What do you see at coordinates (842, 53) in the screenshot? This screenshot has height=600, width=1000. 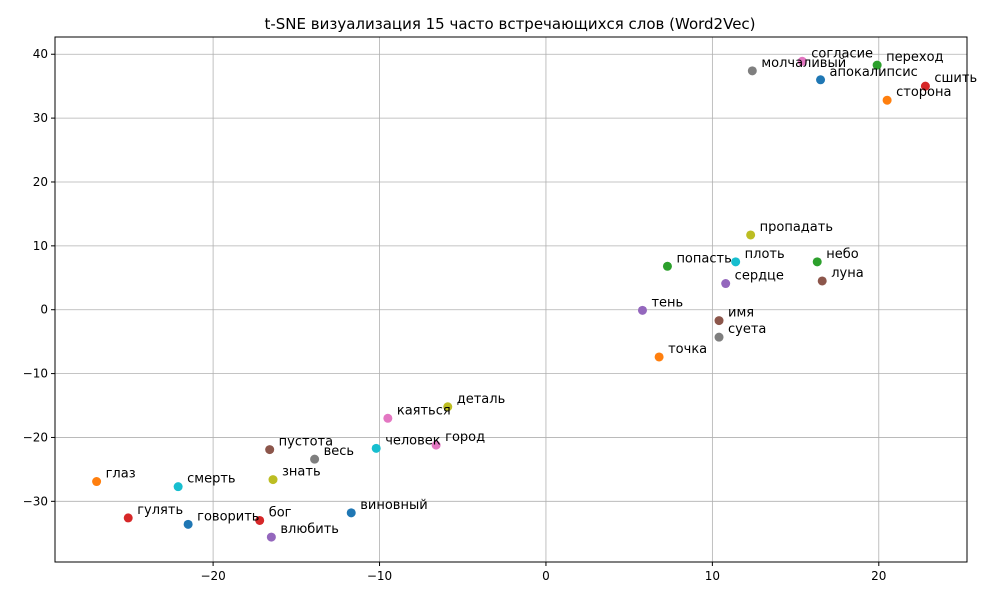 I see `point-label: согласие` at bounding box center [842, 53].